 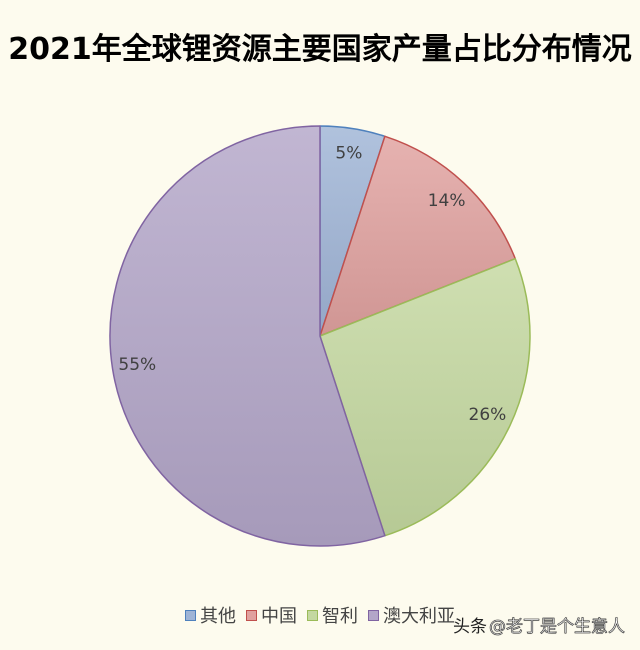 I want to click on legend-label-4: 澳大利亚, so click(x=419, y=616).